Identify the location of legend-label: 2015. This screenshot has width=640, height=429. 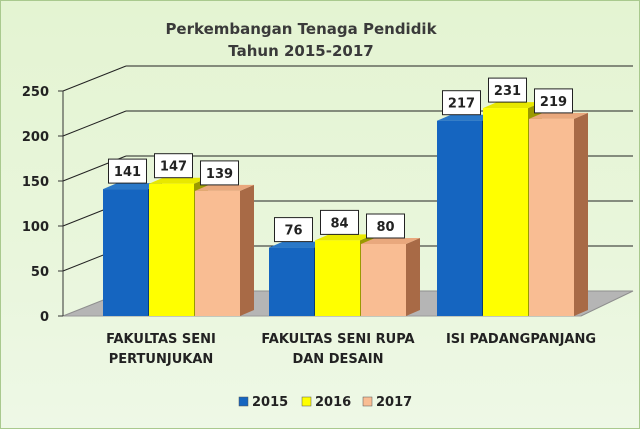
(270, 402).